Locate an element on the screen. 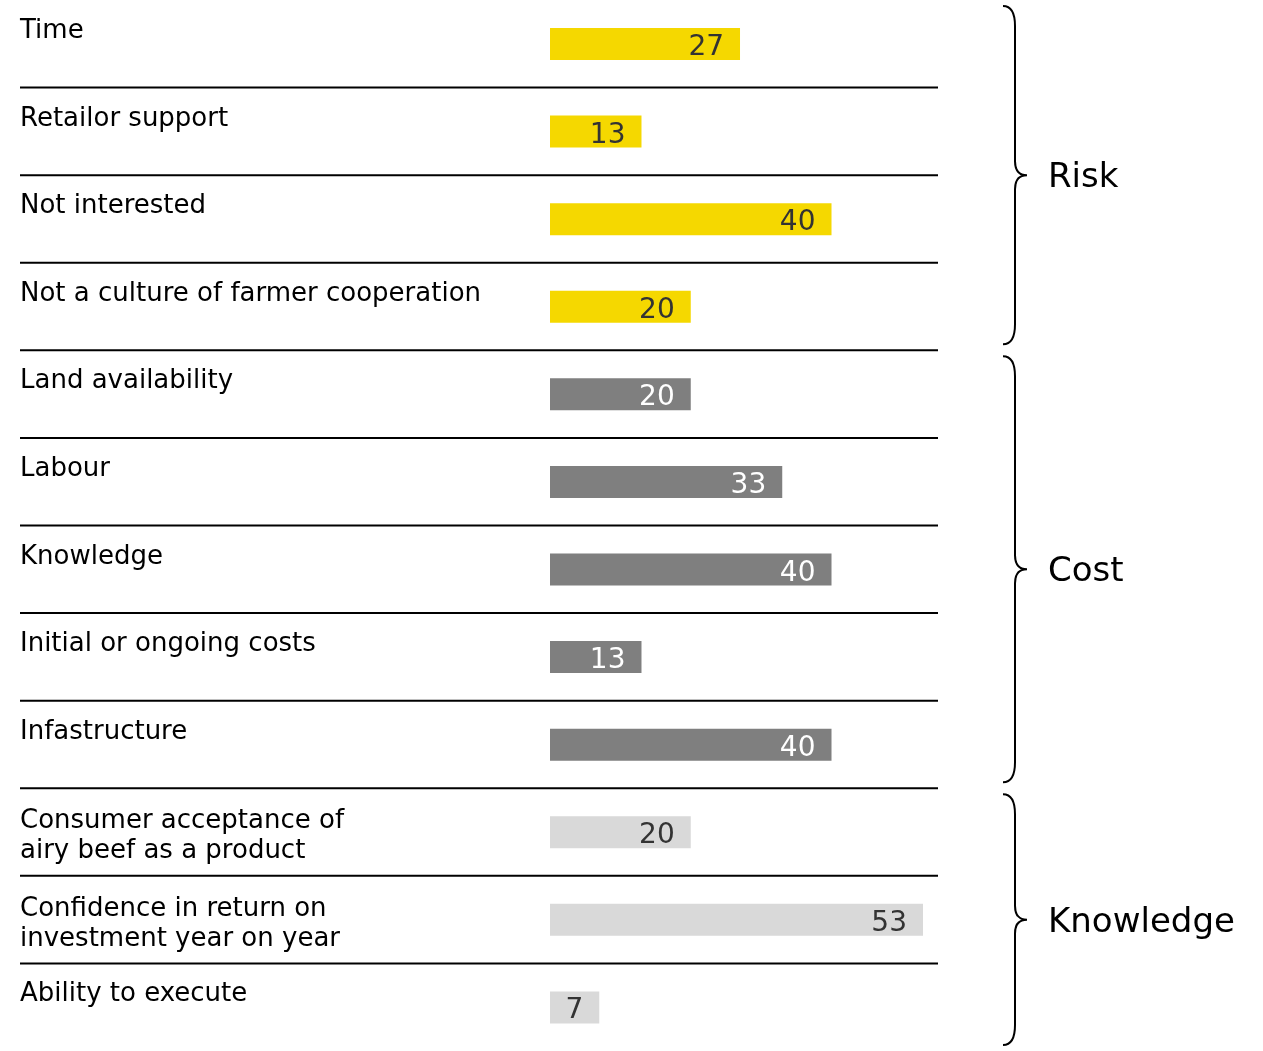 The height and width of the screenshot is (1051, 1263). y-tick-label: Land availability is located at coordinates (127, 379).